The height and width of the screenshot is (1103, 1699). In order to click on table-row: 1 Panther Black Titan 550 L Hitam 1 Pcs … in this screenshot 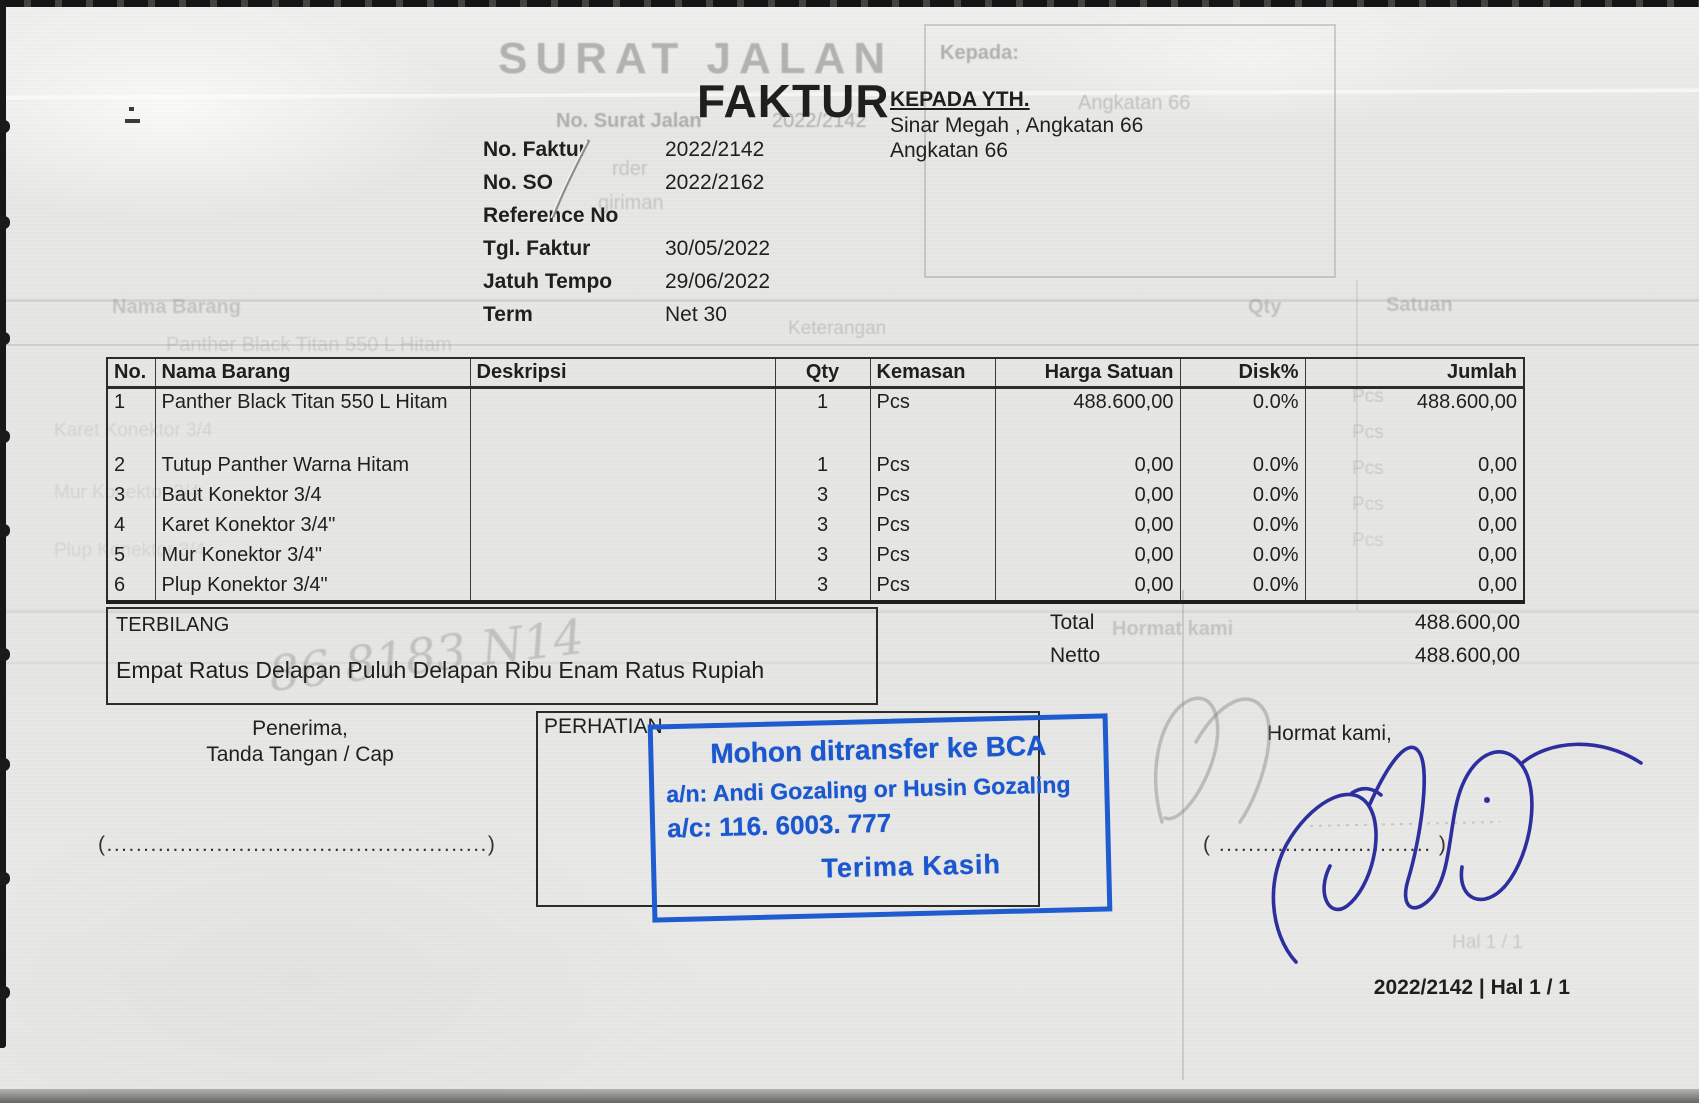, I will do `click(815, 419)`.